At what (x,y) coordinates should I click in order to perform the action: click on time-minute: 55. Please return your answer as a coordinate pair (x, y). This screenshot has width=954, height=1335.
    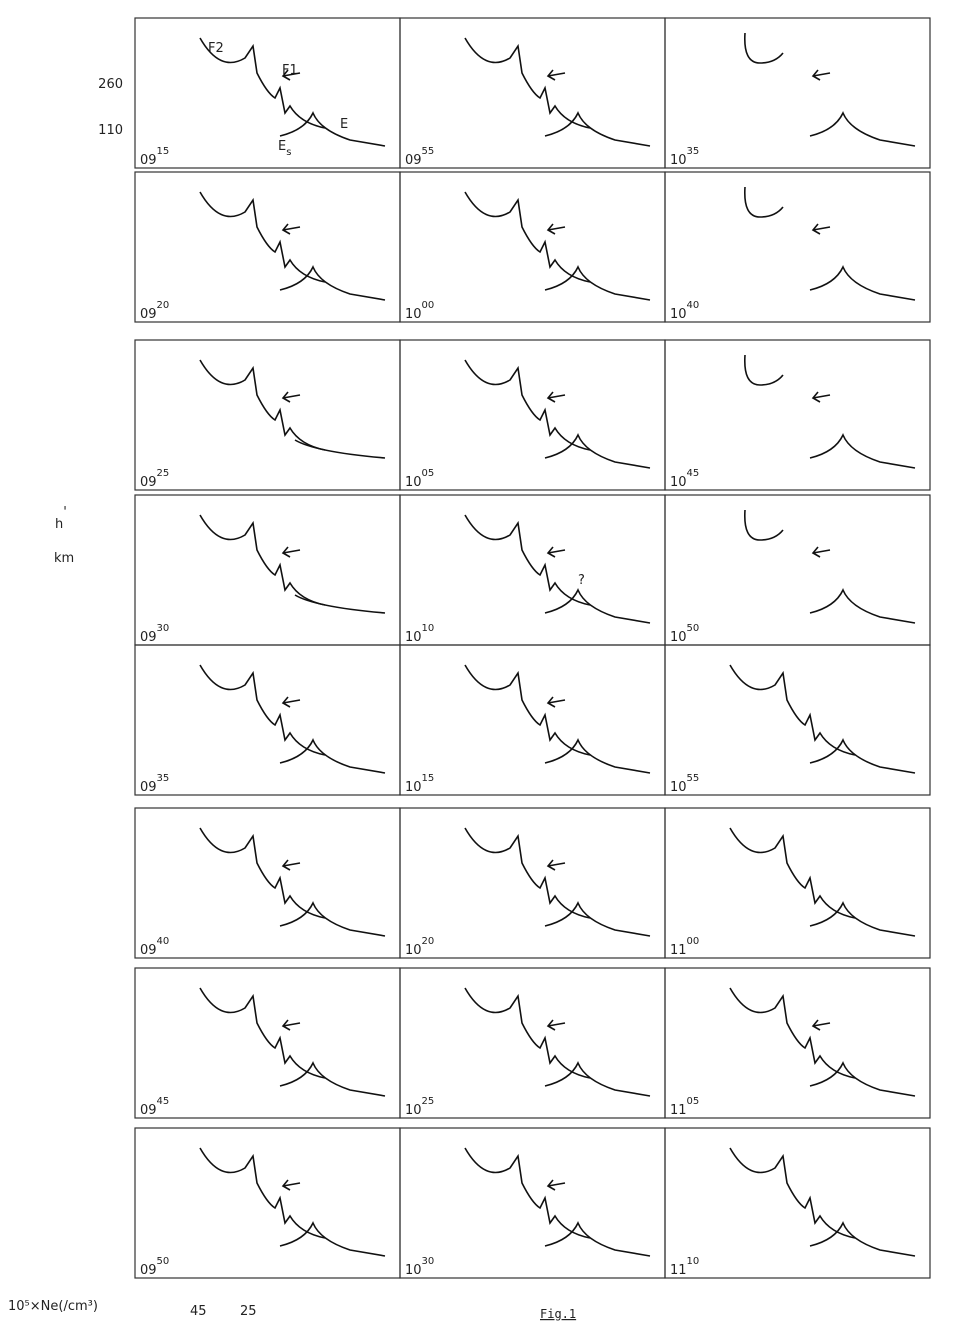
    Looking at the image, I should click on (428, 151).